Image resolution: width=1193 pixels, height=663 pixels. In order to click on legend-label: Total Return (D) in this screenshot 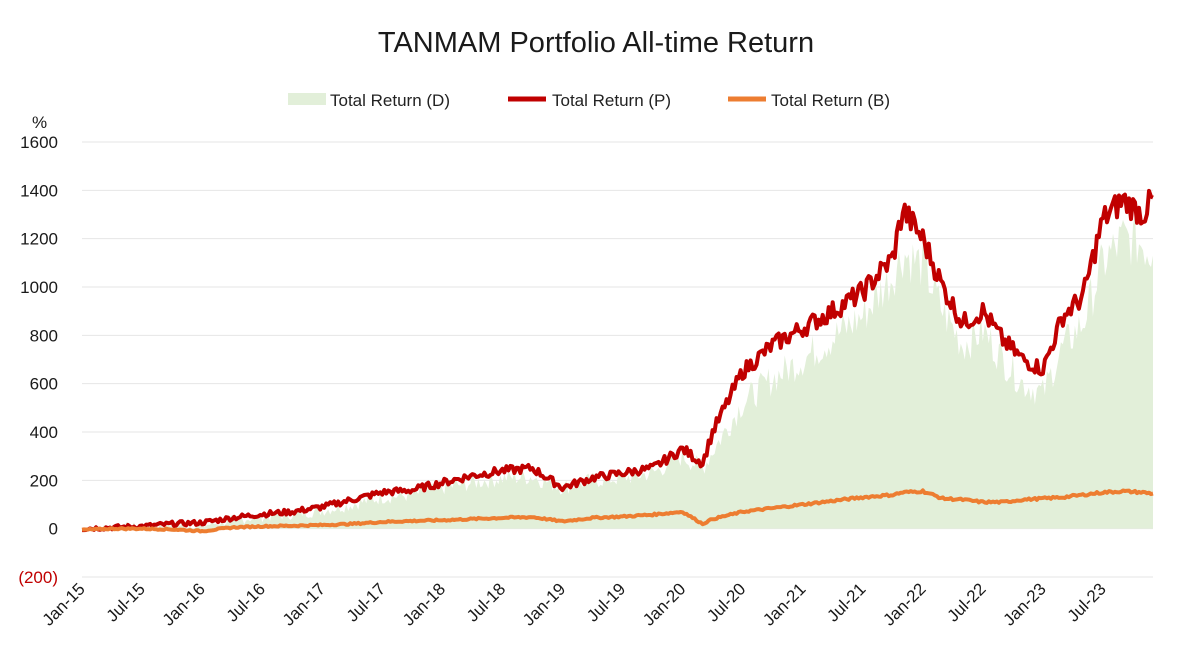, I will do `click(390, 100)`.